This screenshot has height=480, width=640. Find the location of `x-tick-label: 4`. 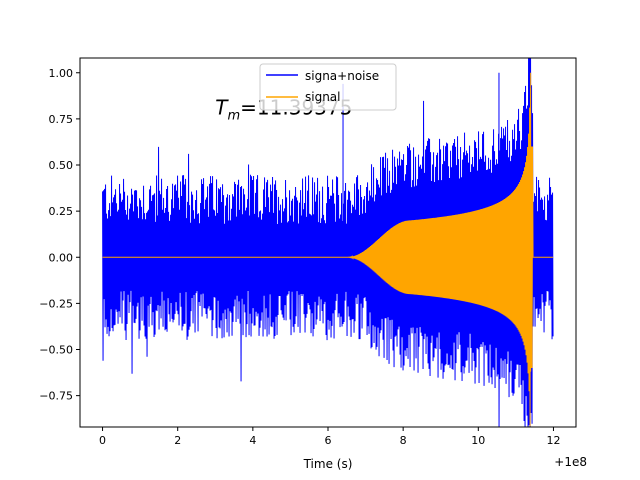

x-tick-label: 4 is located at coordinates (252, 440).